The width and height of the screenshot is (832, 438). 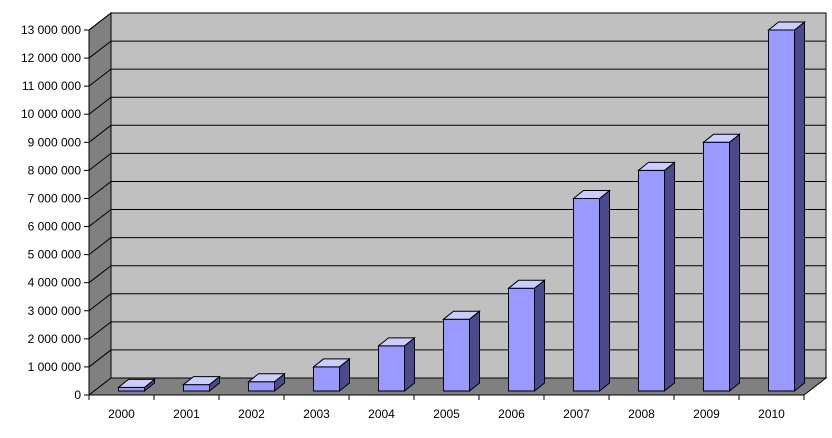 What do you see at coordinates (77, 395) in the screenshot?
I see `y-tick-label: 0` at bounding box center [77, 395].